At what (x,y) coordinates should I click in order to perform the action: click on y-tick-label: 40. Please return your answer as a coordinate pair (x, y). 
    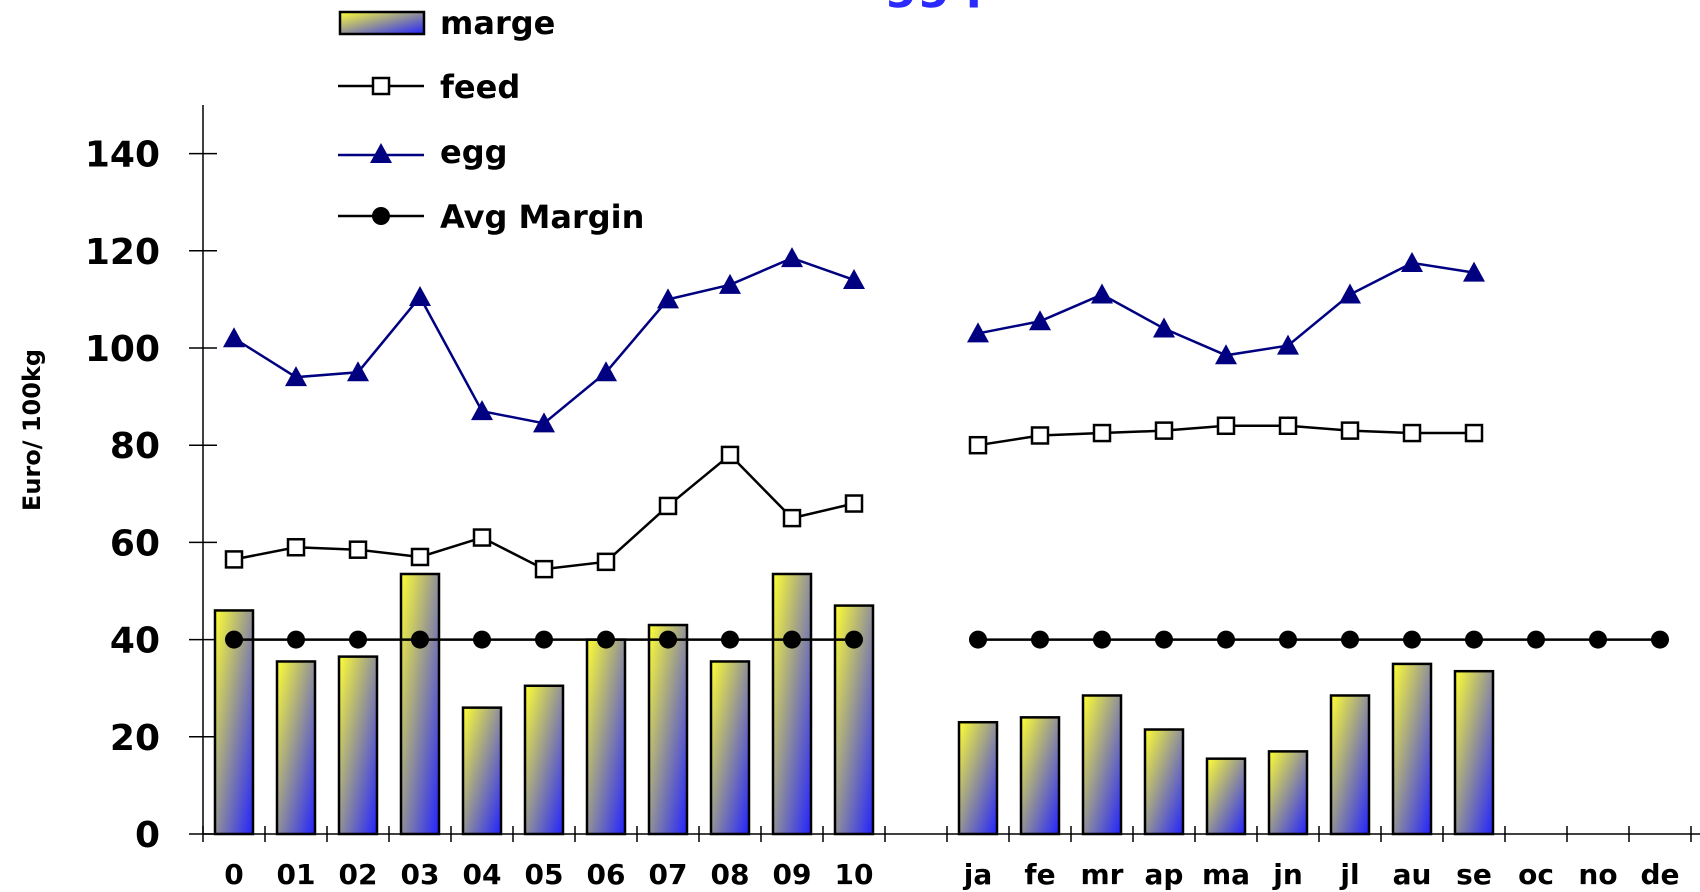
    Looking at the image, I should click on (135, 641).